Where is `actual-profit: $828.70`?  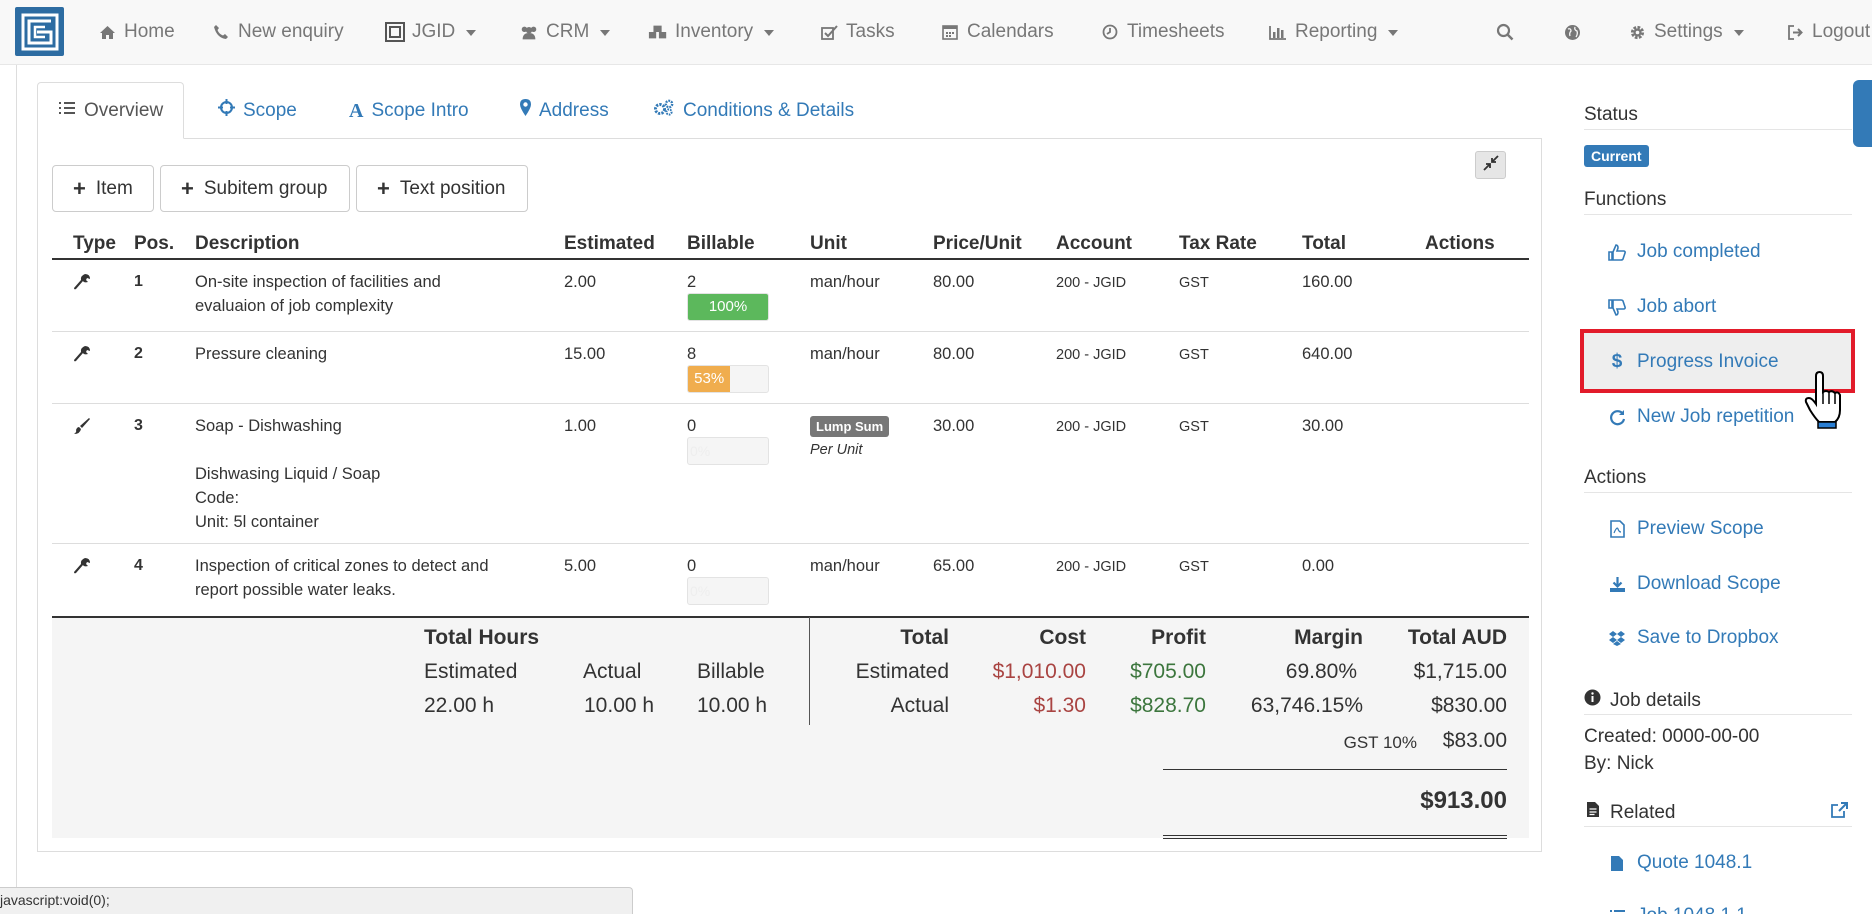
actual-profit: $828.70 is located at coordinates (1168, 705).